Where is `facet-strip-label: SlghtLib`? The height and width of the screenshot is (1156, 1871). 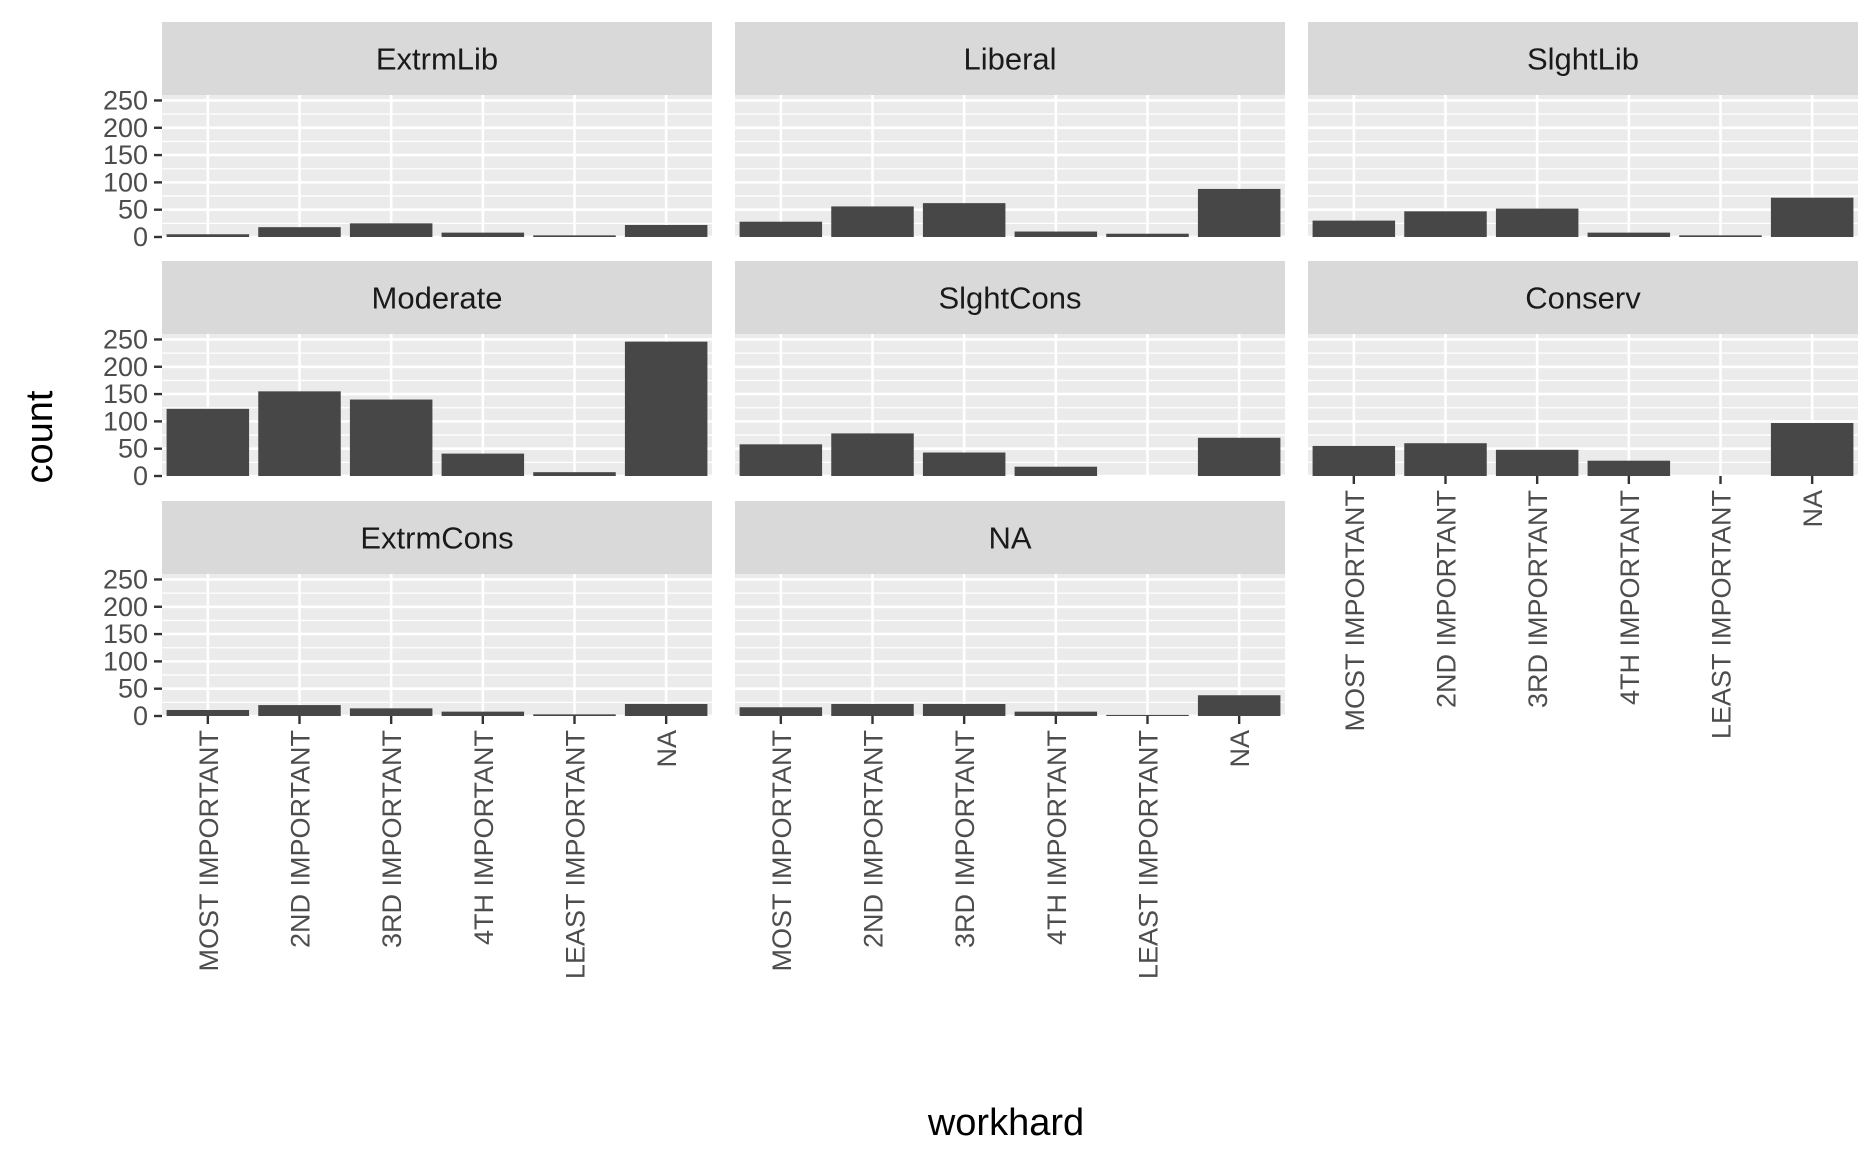 facet-strip-label: SlghtLib is located at coordinates (1583, 59).